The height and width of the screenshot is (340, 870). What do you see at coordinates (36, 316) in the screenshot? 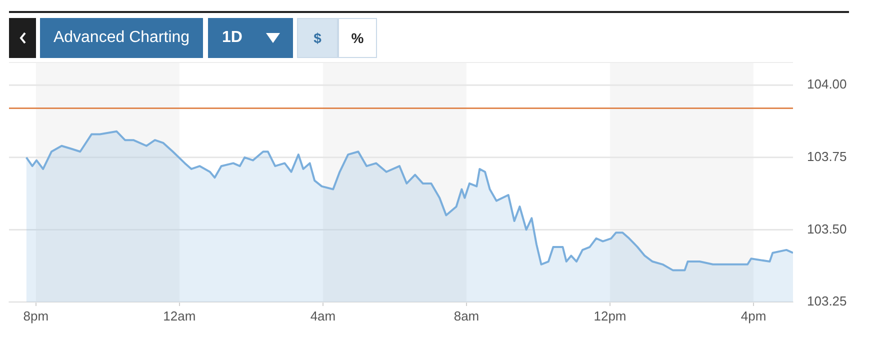
I see `x-tick-label: 8pm` at bounding box center [36, 316].